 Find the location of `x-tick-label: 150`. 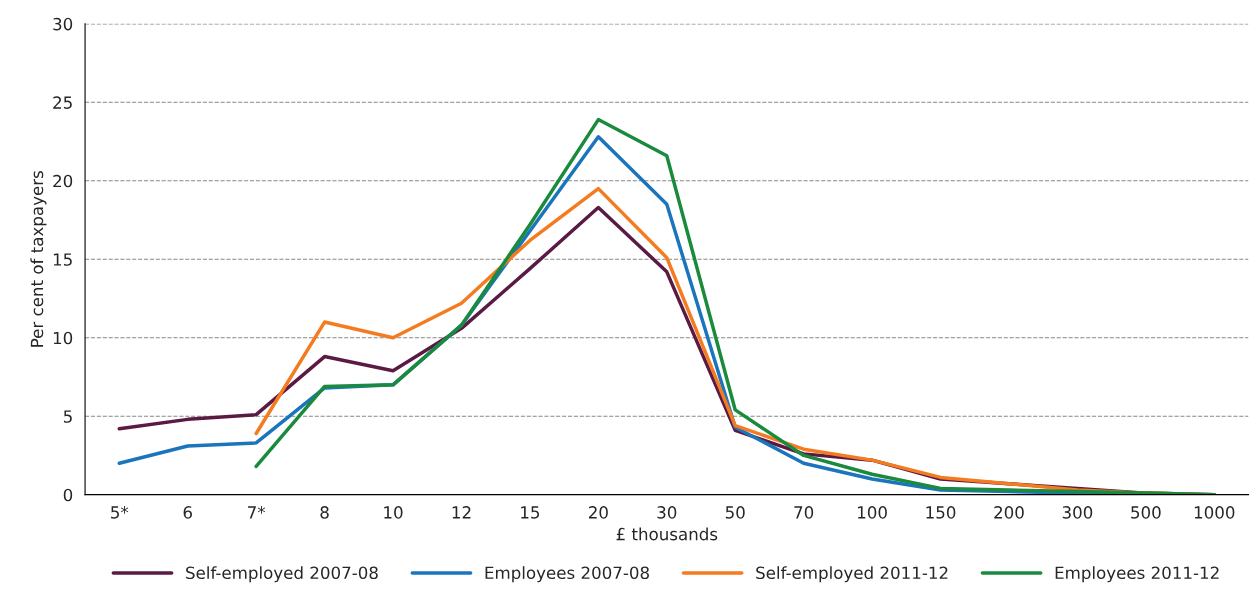

x-tick-label: 150 is located at coordinates (941, 512).